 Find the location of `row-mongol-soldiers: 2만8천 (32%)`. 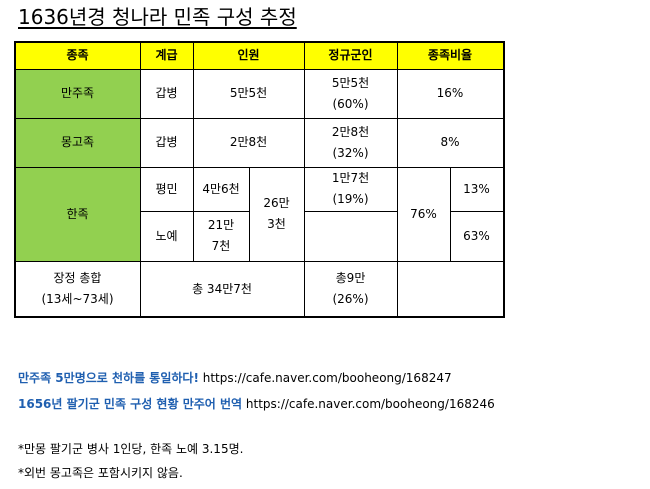

row-mongol-soldiers: 2만8천 (32%) is located at coordinates (350, 142).